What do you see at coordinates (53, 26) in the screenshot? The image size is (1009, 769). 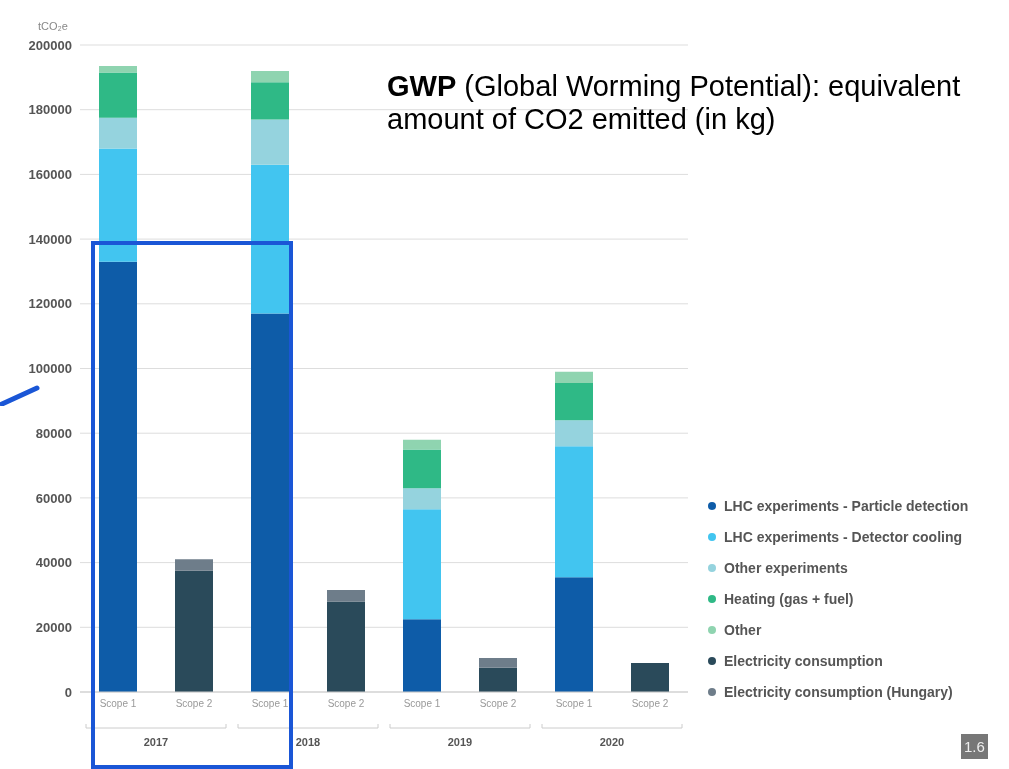 I see `y-axis-title: tCO₂e` at bounding box center [53, 26].